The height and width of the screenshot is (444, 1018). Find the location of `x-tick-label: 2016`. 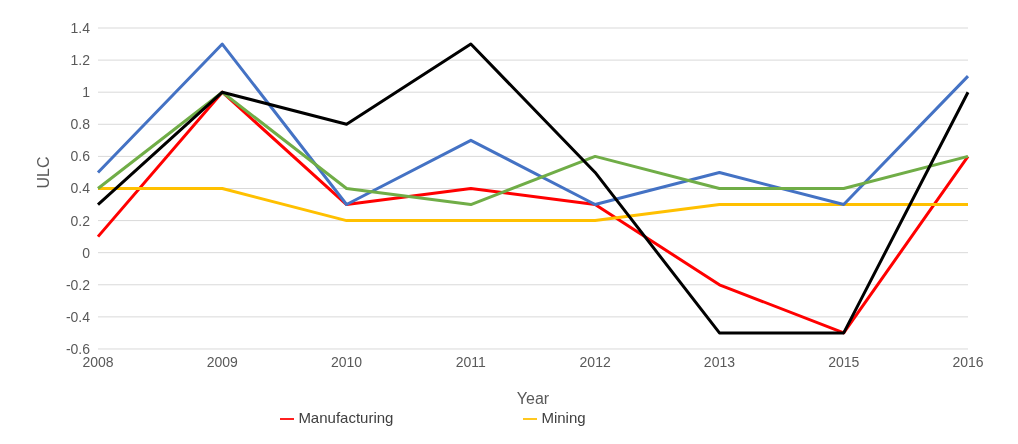

x-tick-label: 2016 is located at coordinates (968, 361).